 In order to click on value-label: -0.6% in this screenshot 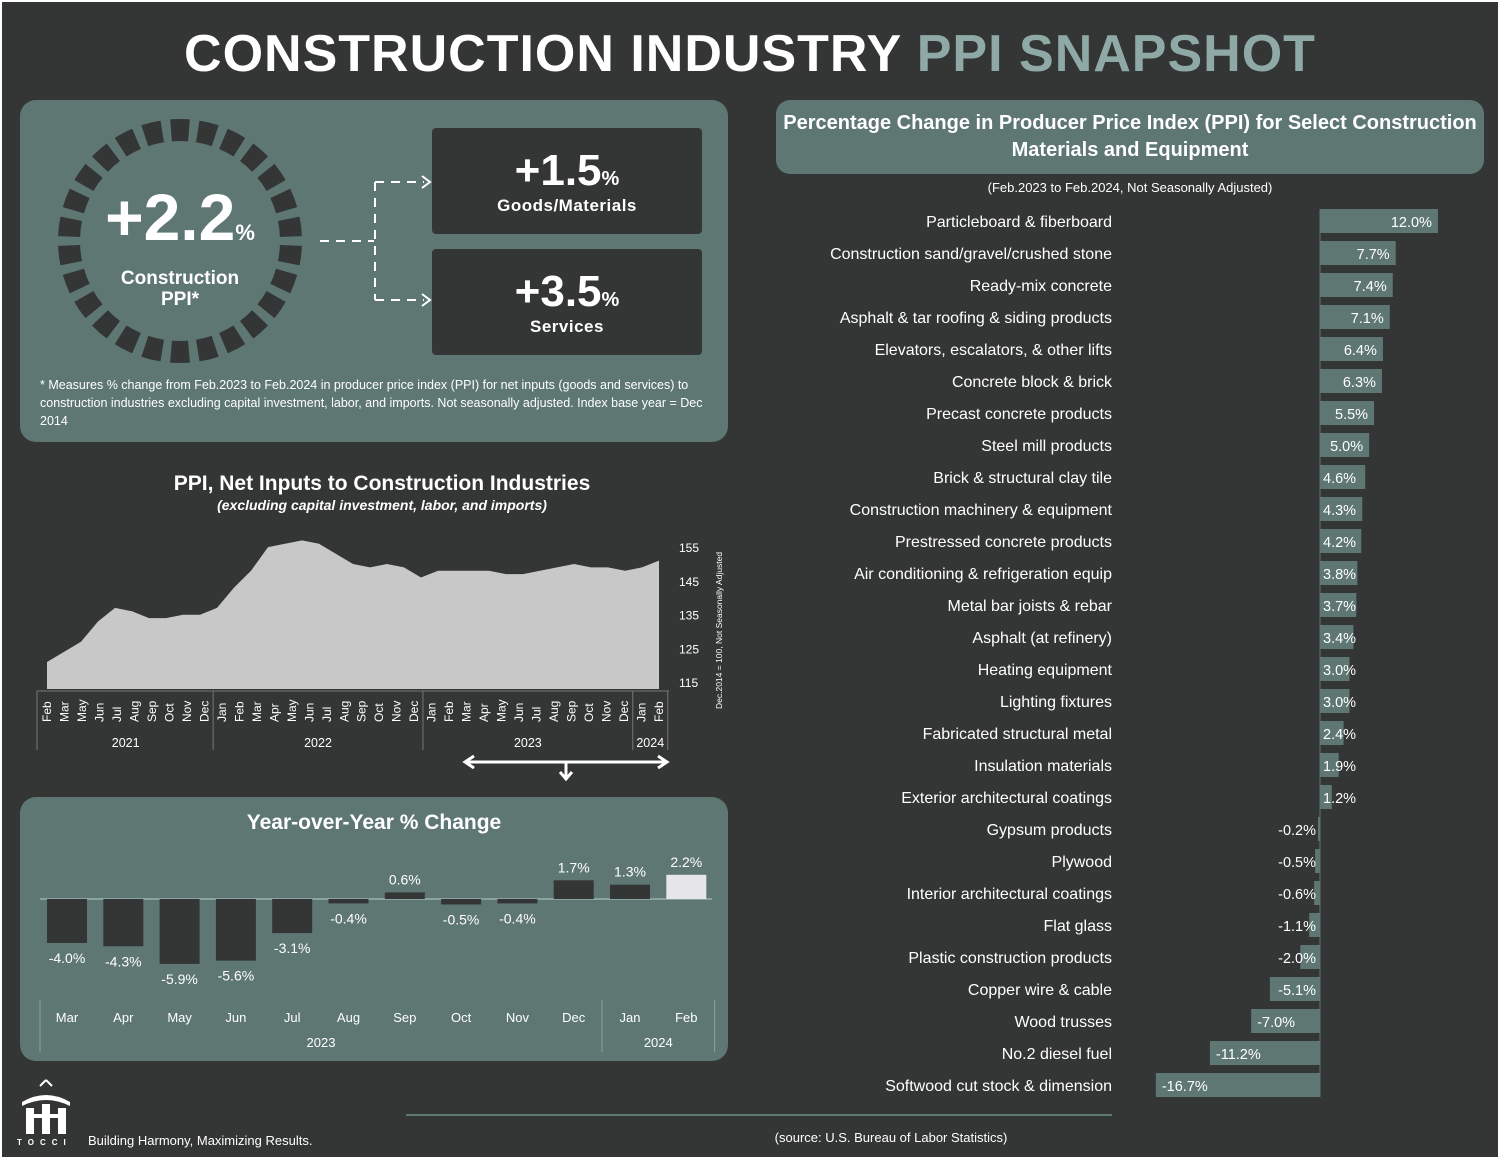, I will do `click(1297, 895)`.